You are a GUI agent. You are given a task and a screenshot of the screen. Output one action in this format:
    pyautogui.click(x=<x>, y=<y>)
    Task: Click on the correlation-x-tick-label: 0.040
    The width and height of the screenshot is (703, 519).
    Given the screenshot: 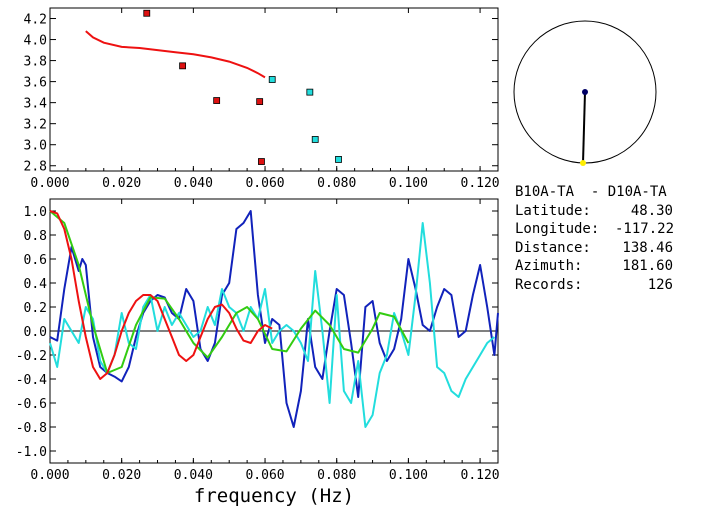 What is the action you would take?
    pyautogui.click(x=193, y=475)
    